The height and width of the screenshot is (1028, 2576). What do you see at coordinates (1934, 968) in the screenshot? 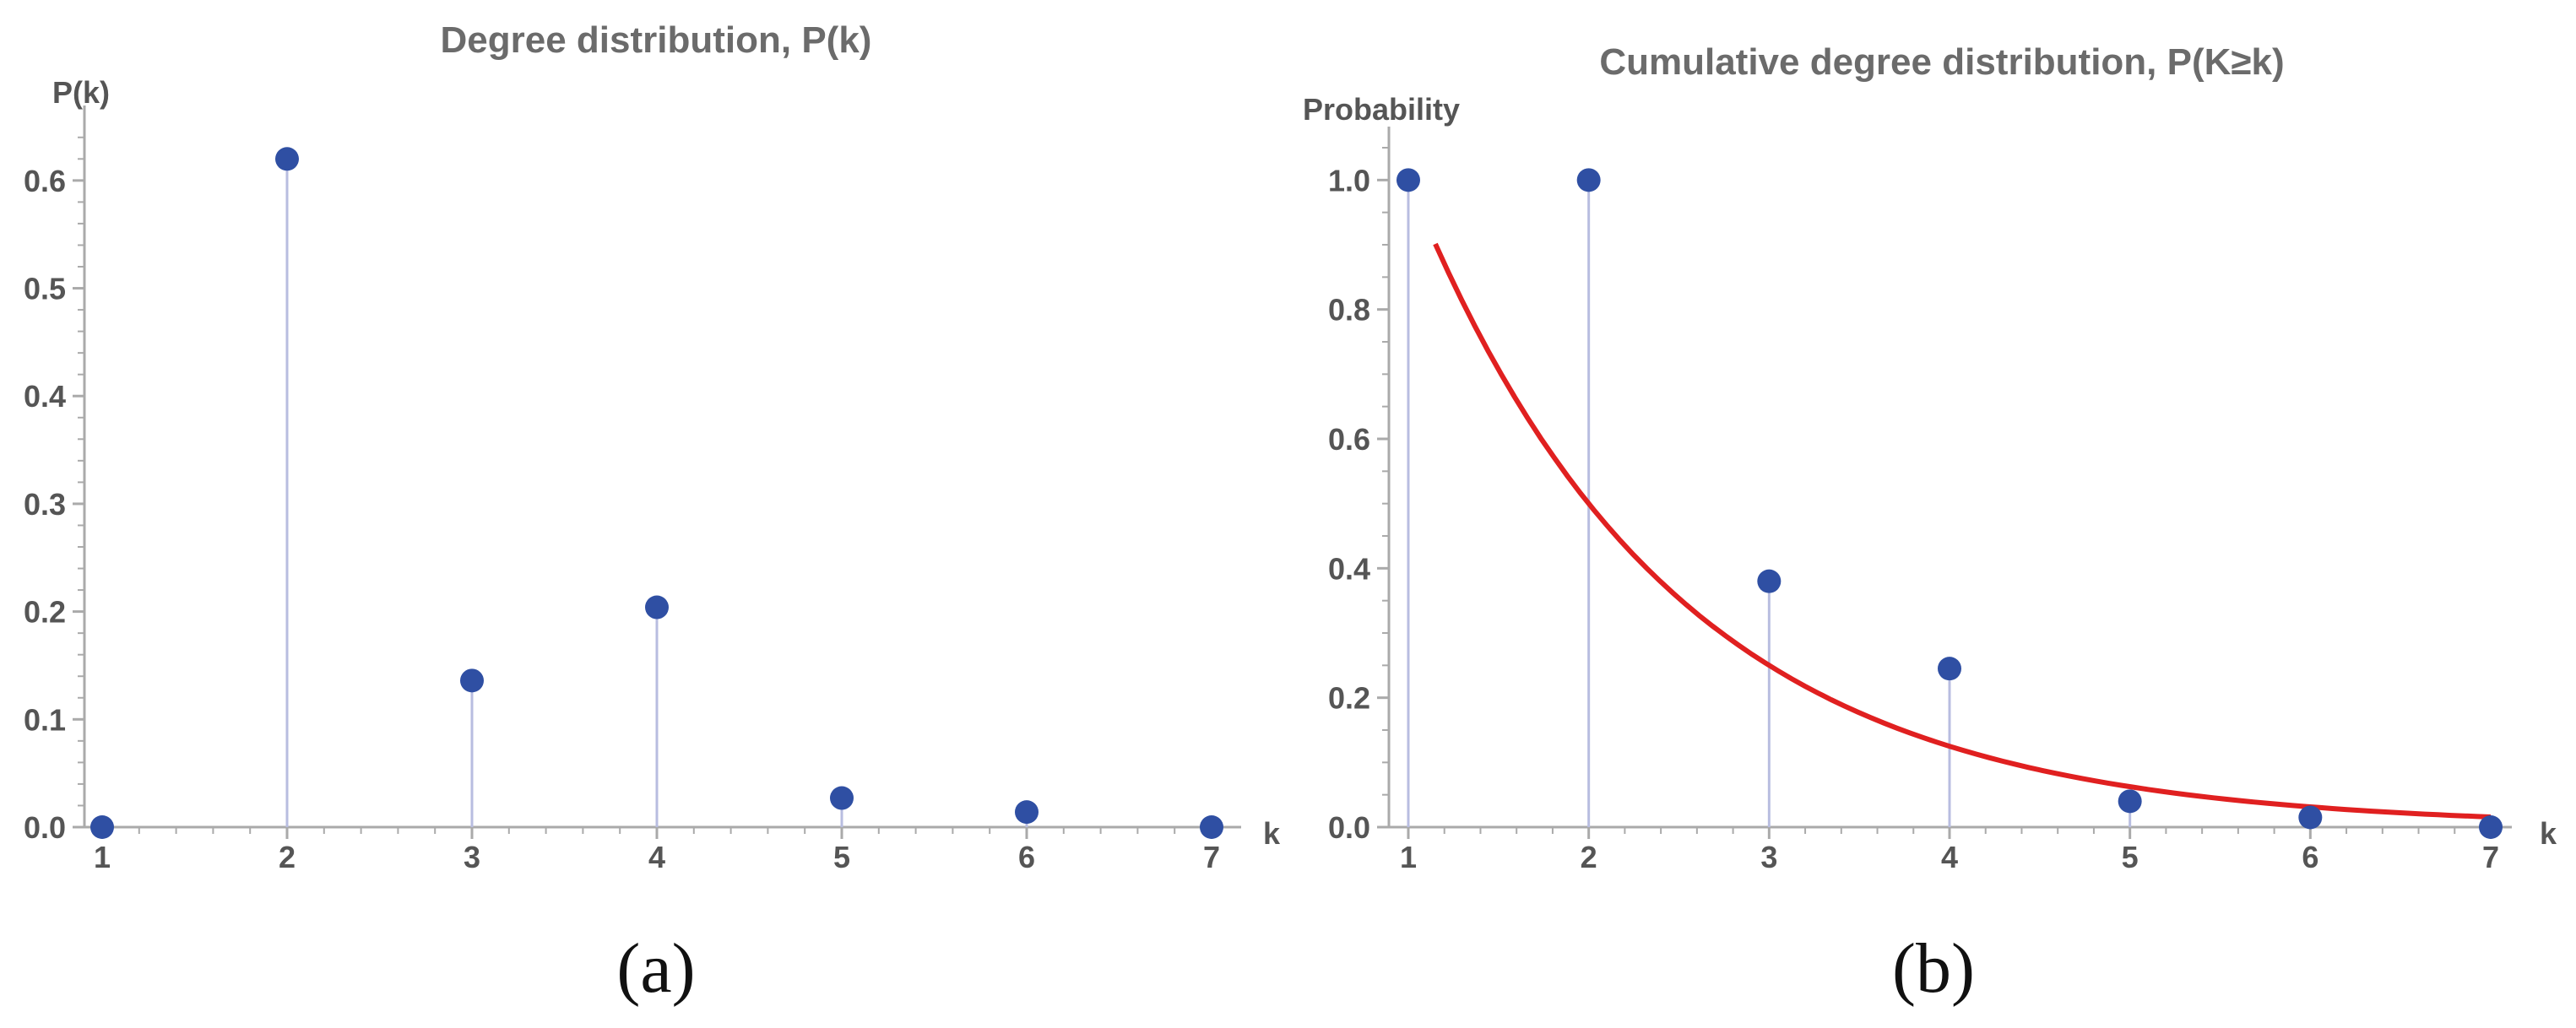
I see `panel-caption: (b)` at bounding box center [1934, 968].